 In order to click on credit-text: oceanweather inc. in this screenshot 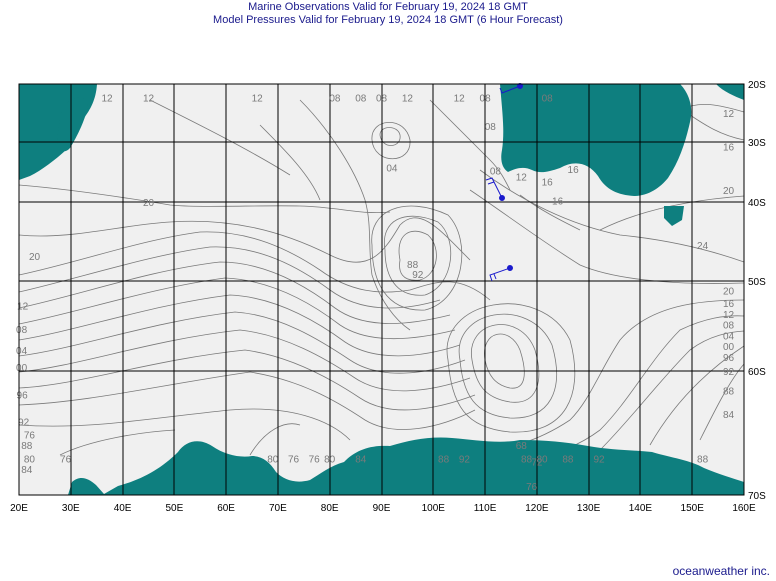, I will do `click(721, 571)`.